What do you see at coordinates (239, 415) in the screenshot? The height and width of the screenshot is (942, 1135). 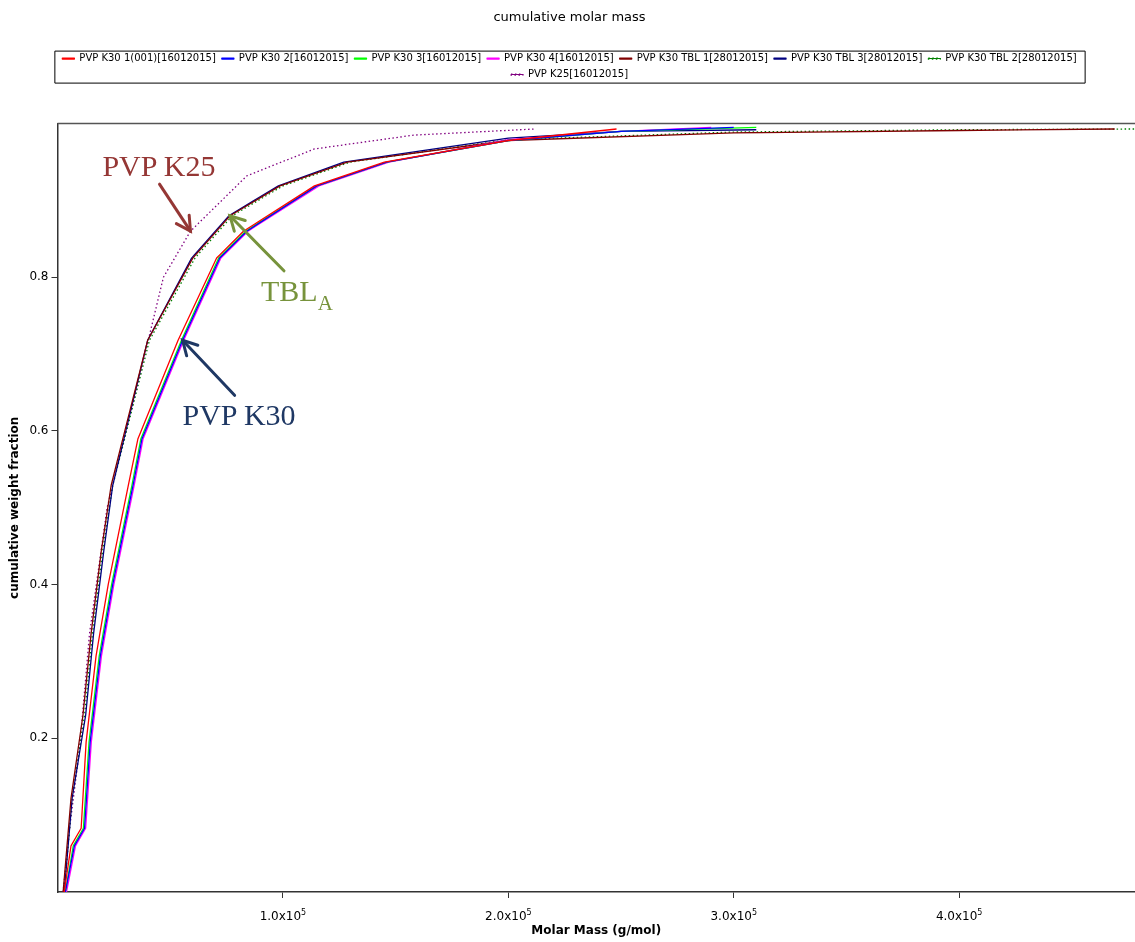 I see `annotation: PVP K30` at bounding box center [239, 415].